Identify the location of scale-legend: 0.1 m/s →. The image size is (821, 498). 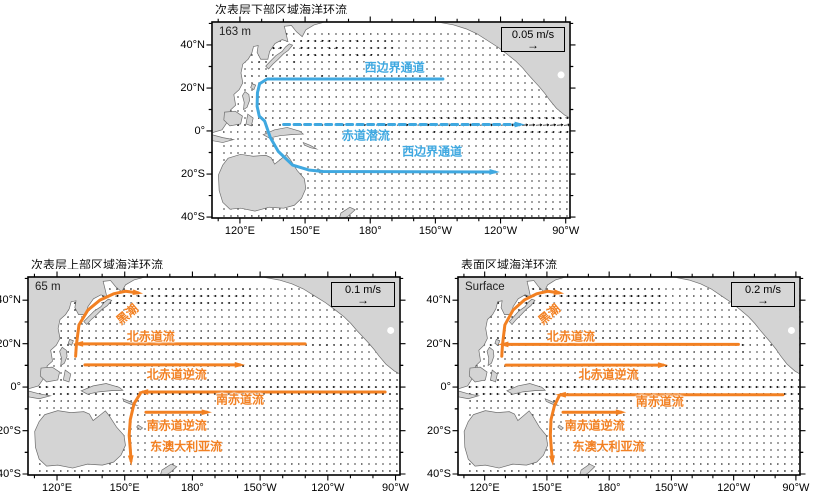
(363, 294).